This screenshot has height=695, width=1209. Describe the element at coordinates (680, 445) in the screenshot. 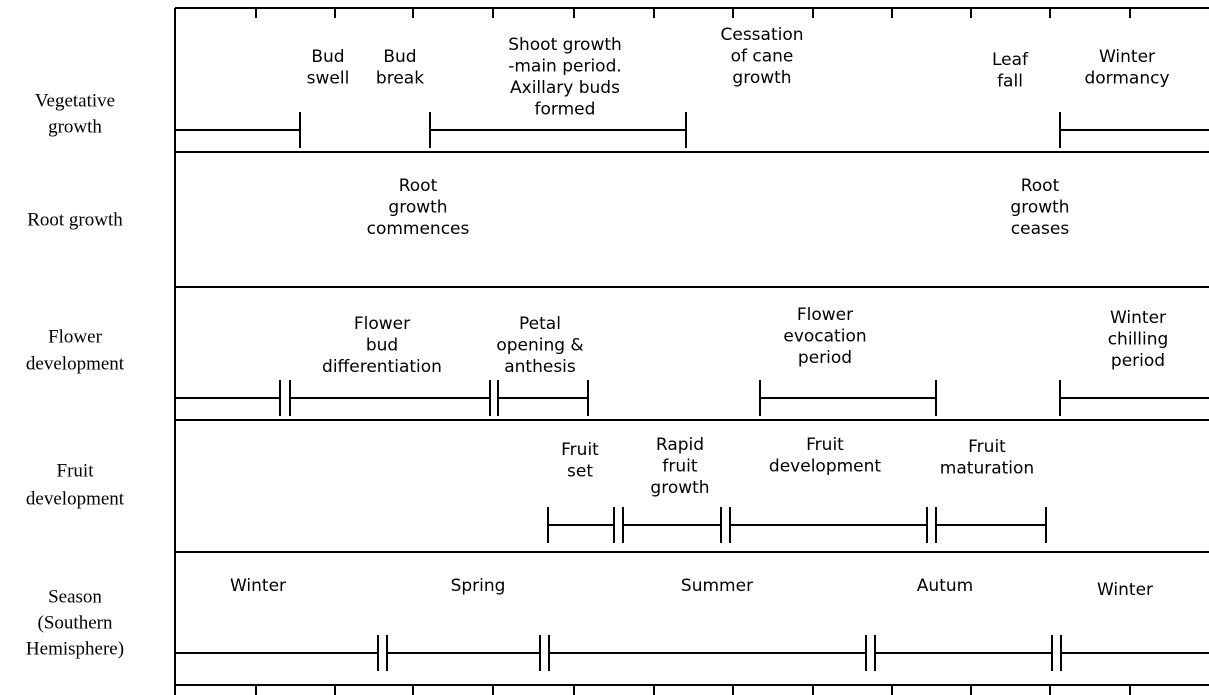

I see `annotation: Rapid` at that location.